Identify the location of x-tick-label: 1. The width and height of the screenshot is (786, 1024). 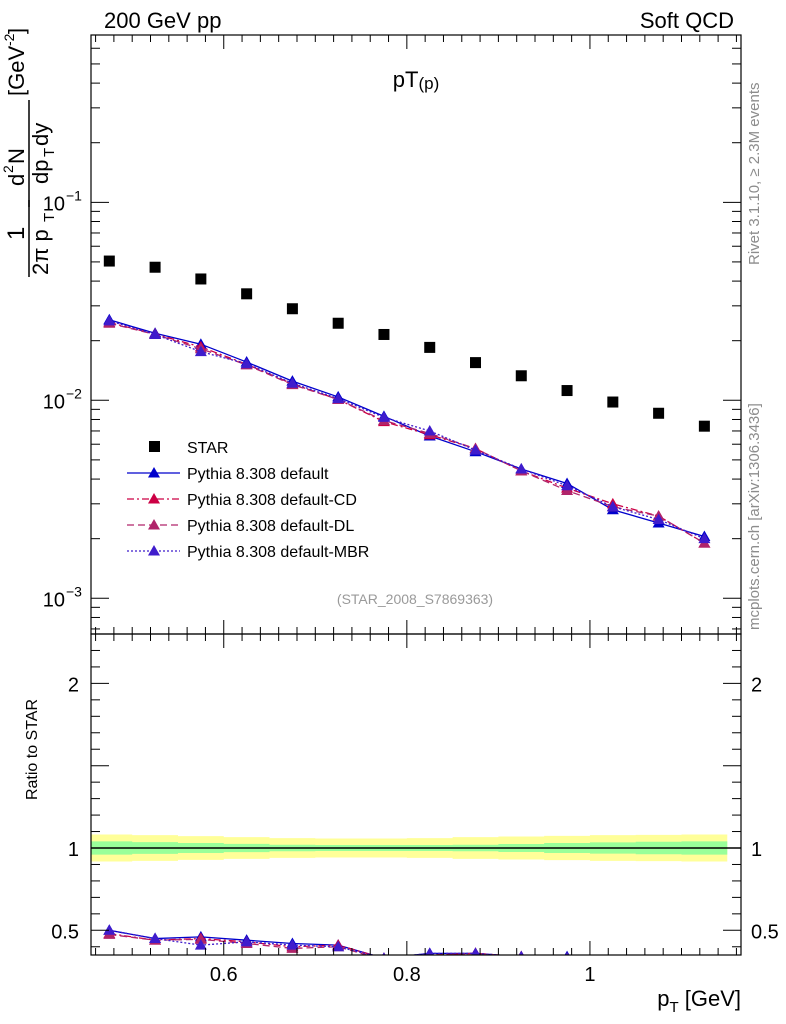
(589, 975).